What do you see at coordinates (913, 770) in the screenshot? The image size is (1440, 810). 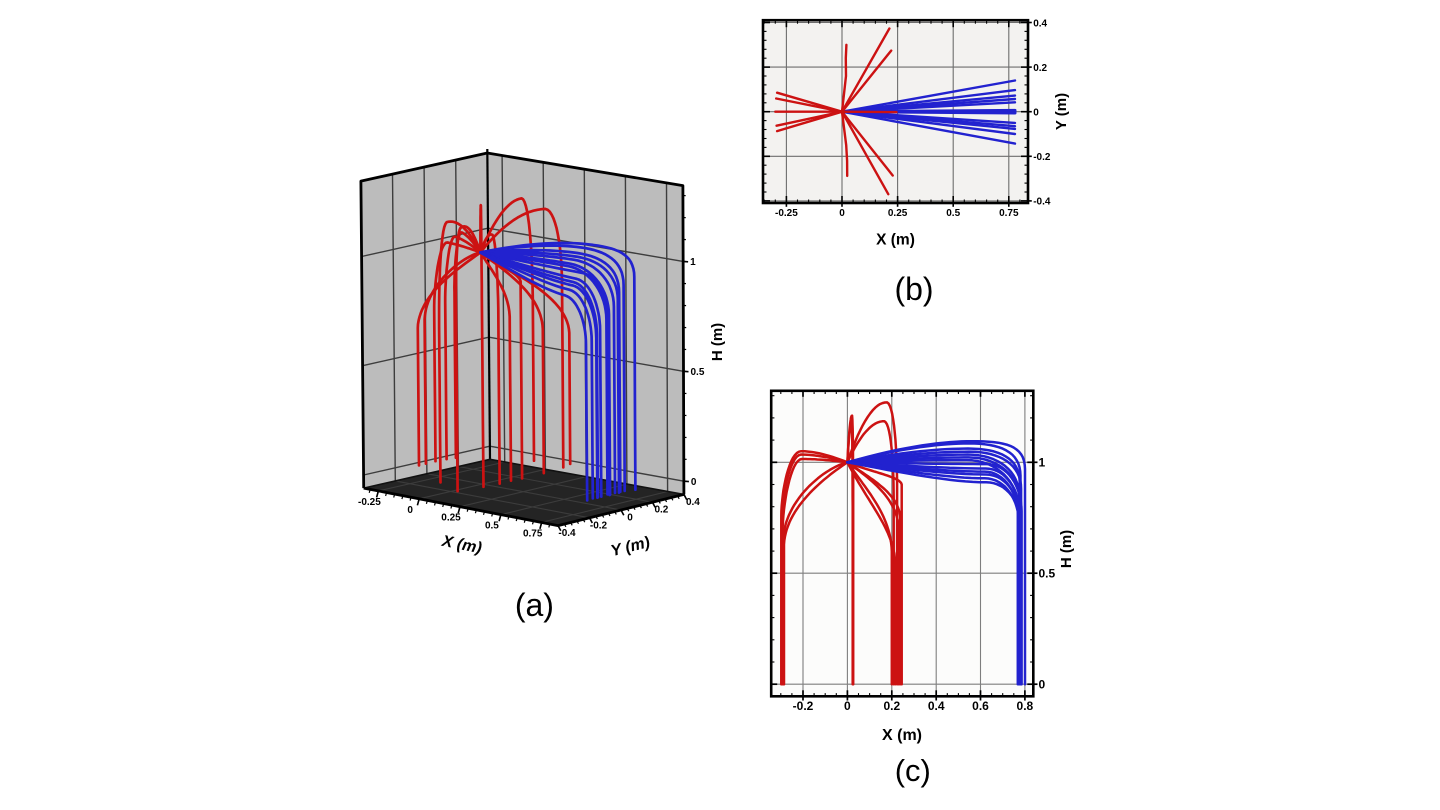 I see `svg-text: (c)` at bounding box center [913, 770].